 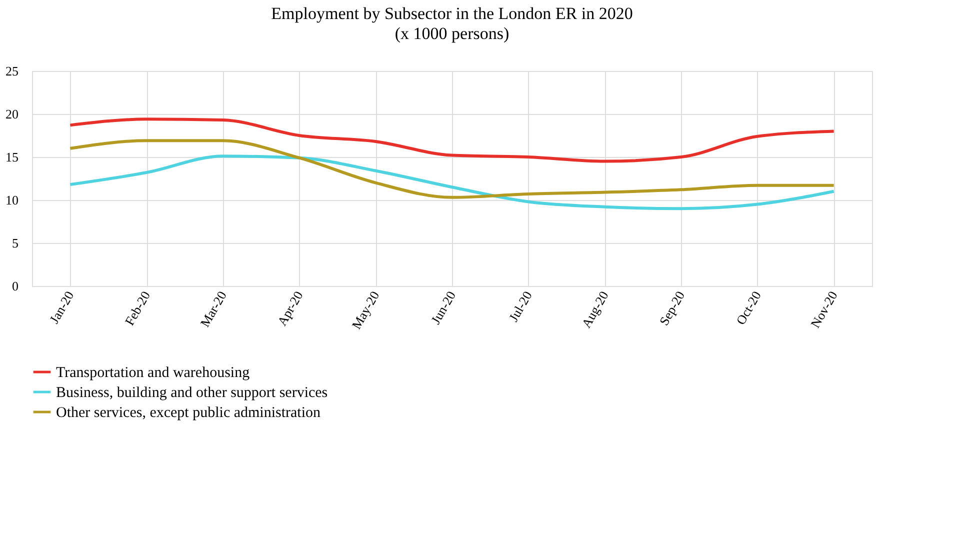 What do you see at coordinates (12, 200) in the screenshot?
I see `y-tick-label: 10` at bounding box center [12, 200].